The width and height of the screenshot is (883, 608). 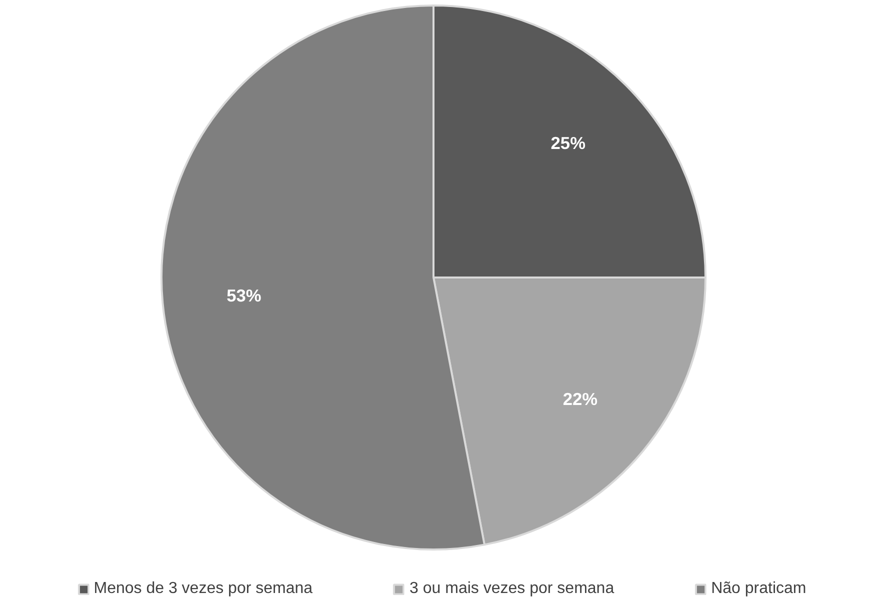 What do you see at coordinates (758, 589) in the screenshot?
I see `legend-label: Não praticam` at bounding box center [758, 589].